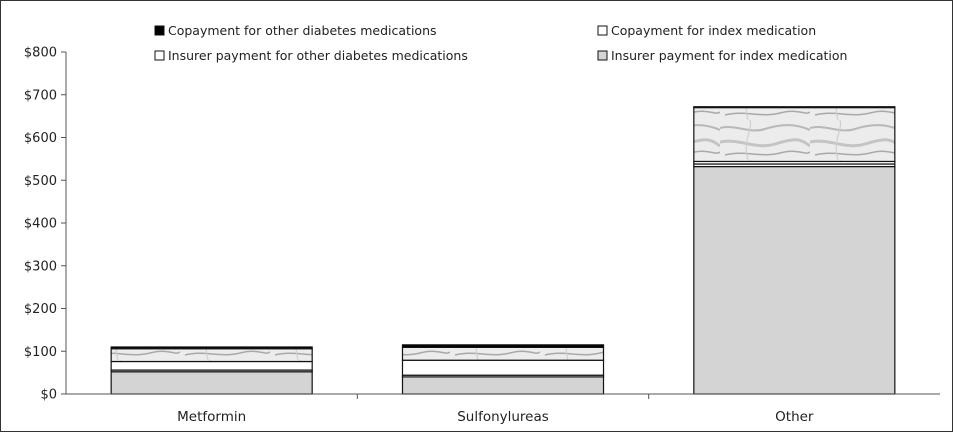  Describe the element at coordinates (302, 30) in the screenshot. I see `legend-label: Copayment for other diabetes medications` at that location.